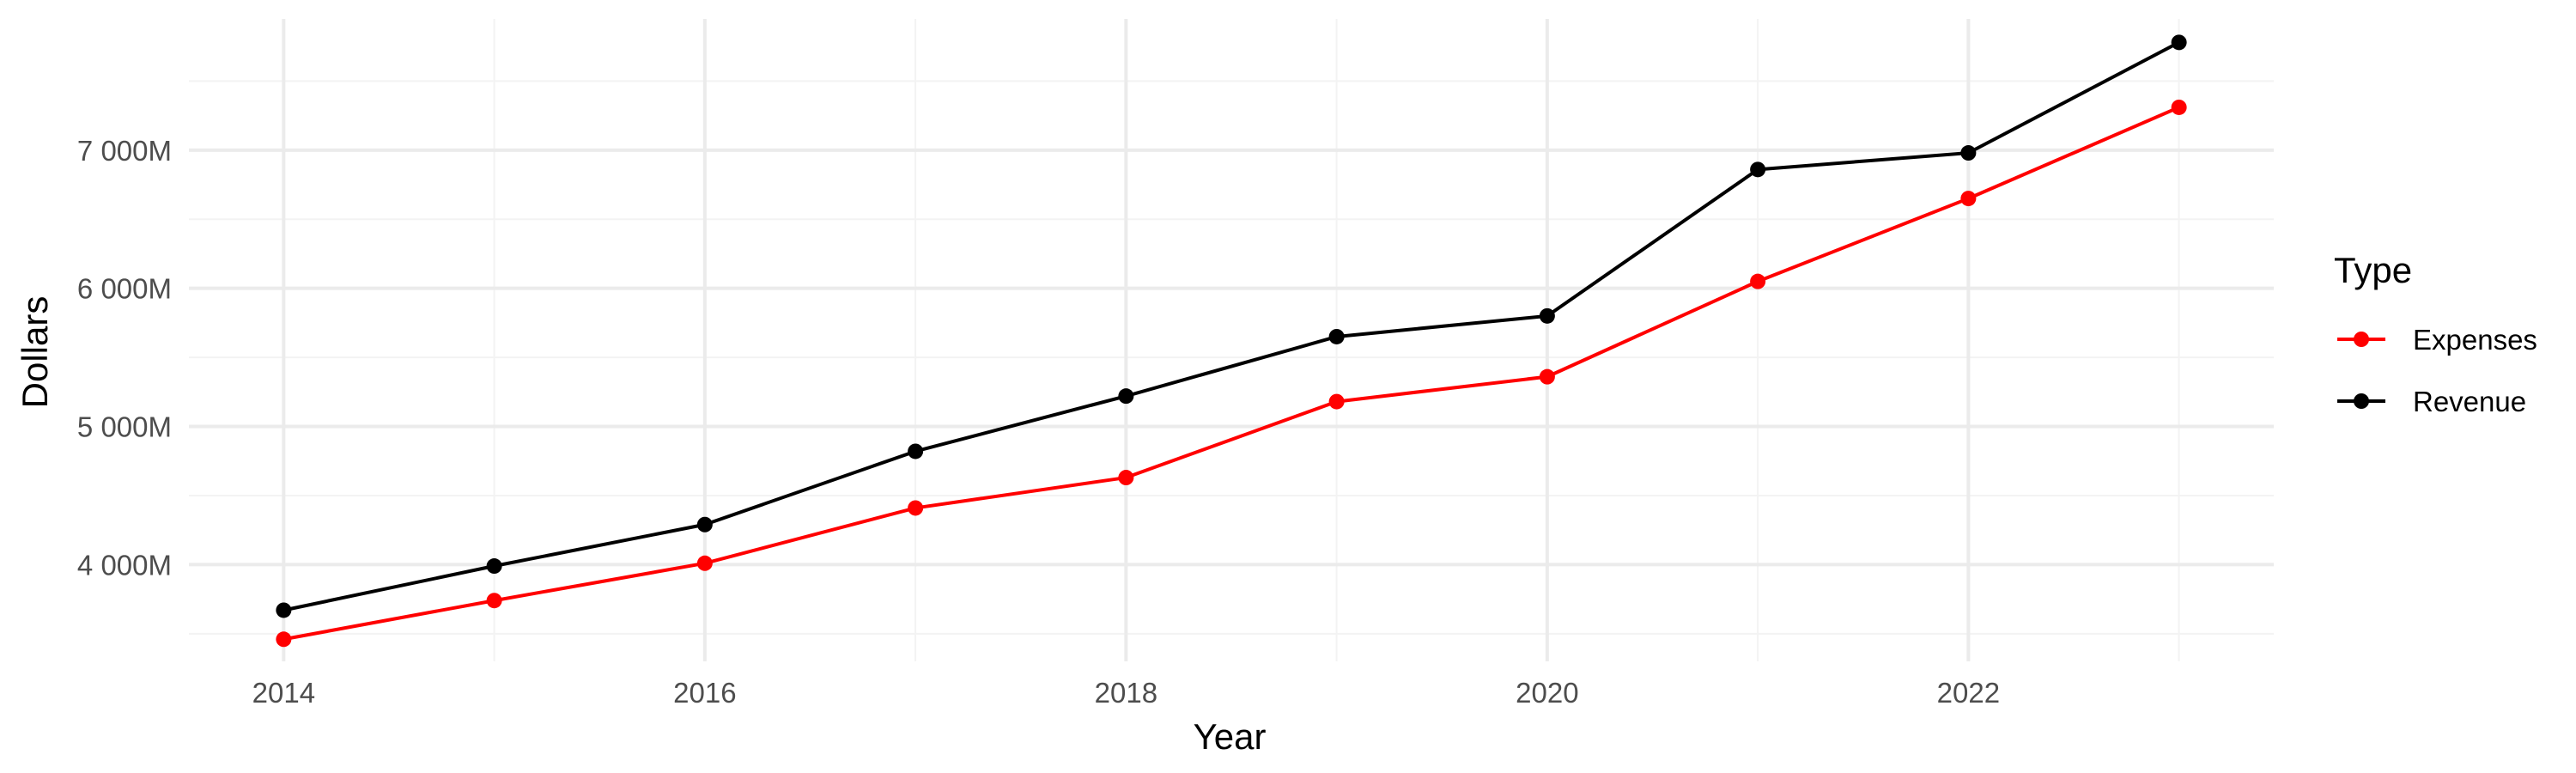  Describe the element at coordinates (35, 352) in the screenshot. I see `y-axis-title: Dollars` at that location.